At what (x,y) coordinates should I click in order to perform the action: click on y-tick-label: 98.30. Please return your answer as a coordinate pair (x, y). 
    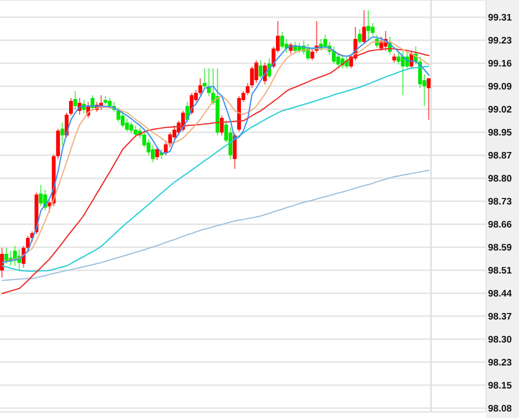
    Looking at the image, I should click on (500, 340).